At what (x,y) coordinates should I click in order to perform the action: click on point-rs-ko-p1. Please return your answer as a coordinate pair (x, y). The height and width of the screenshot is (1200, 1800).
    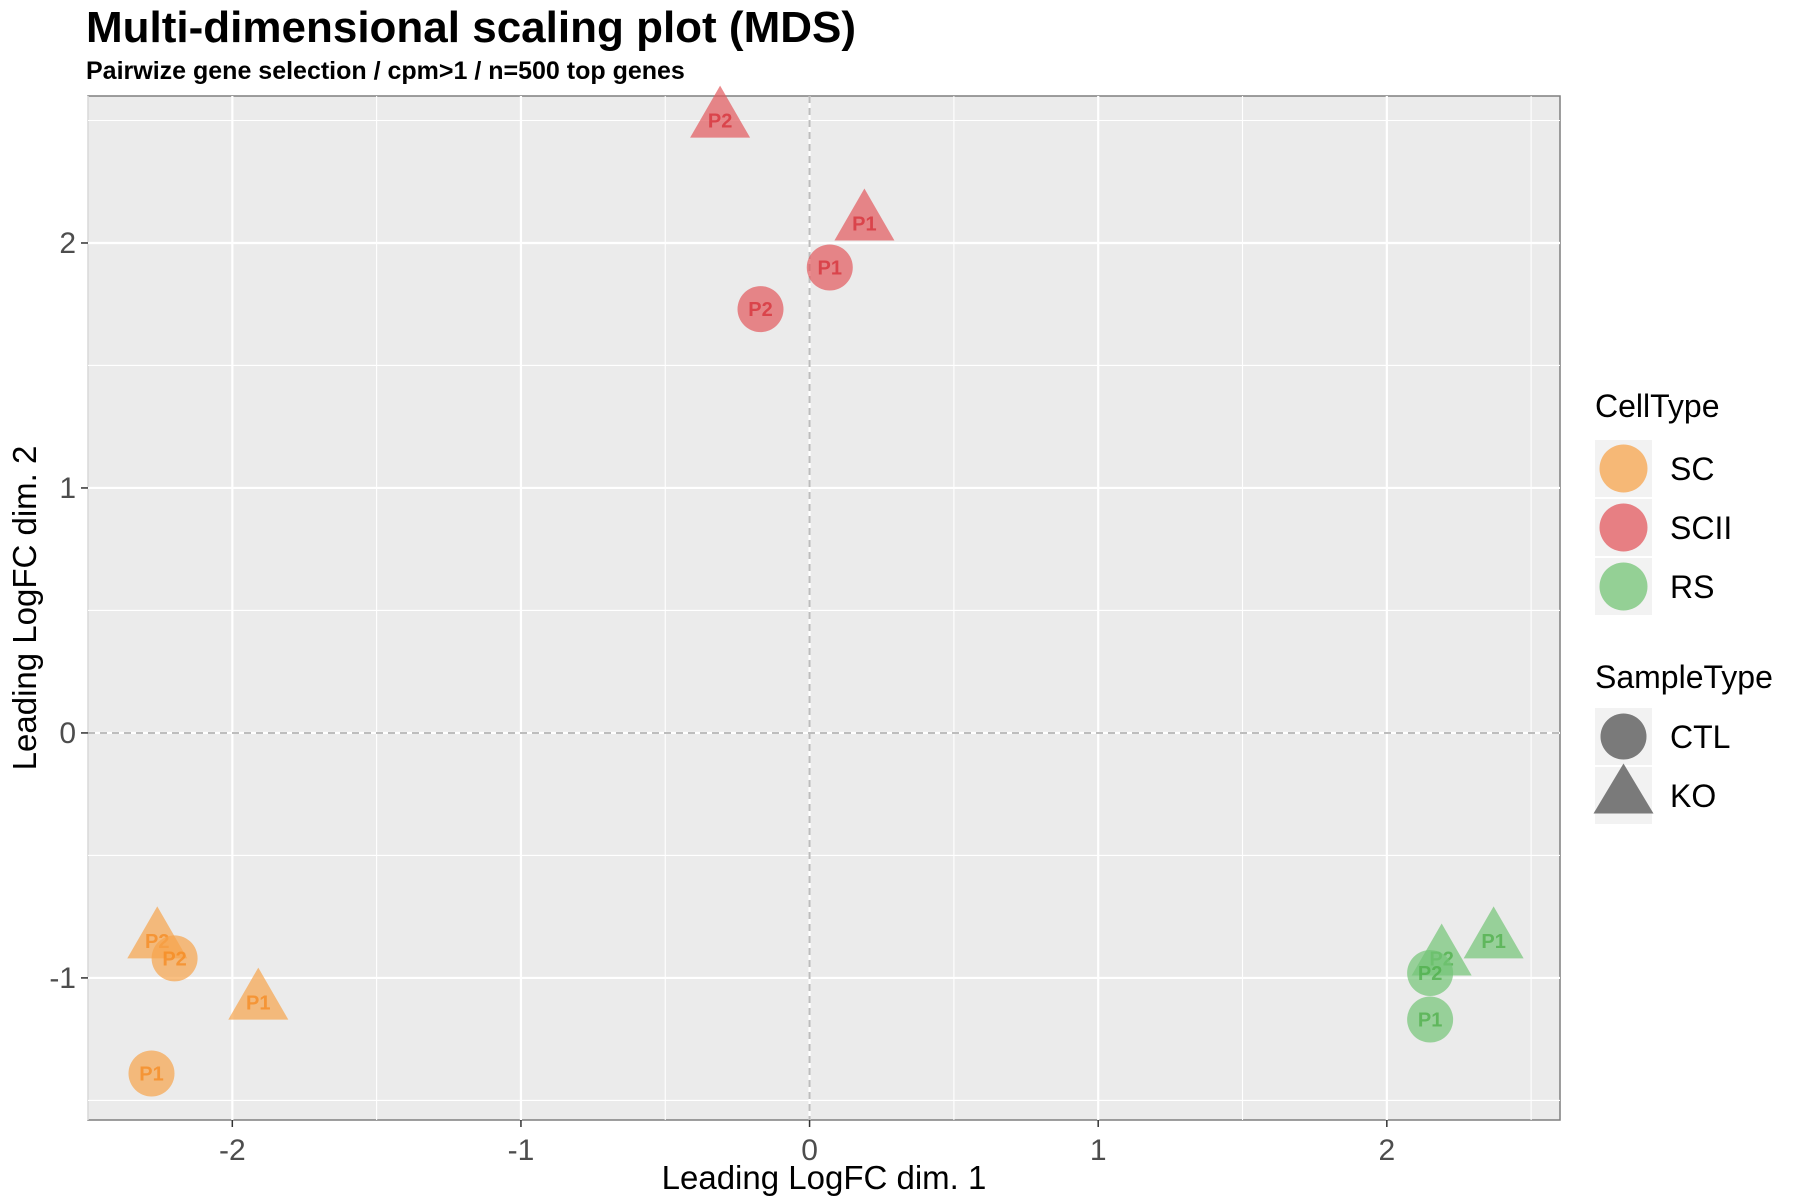
    Looking at the image, I should click on (1493, 932).